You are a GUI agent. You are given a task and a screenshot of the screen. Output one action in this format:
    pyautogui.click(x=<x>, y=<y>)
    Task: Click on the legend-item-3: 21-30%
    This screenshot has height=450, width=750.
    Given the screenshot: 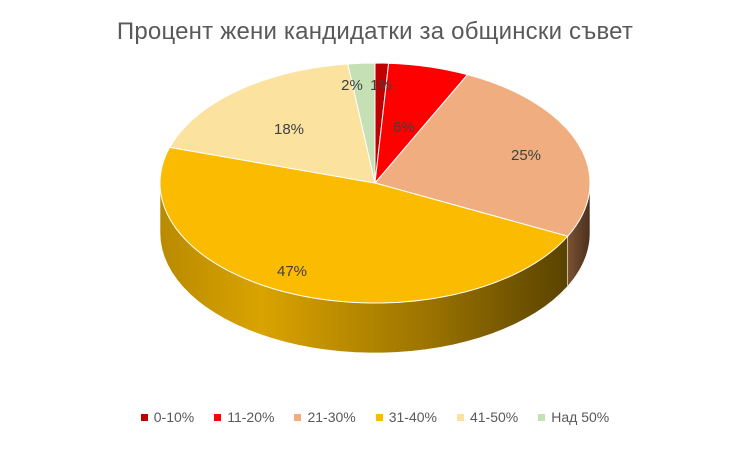 What is the action you would take?
    pyautogui.click(x=325, y=417)
    